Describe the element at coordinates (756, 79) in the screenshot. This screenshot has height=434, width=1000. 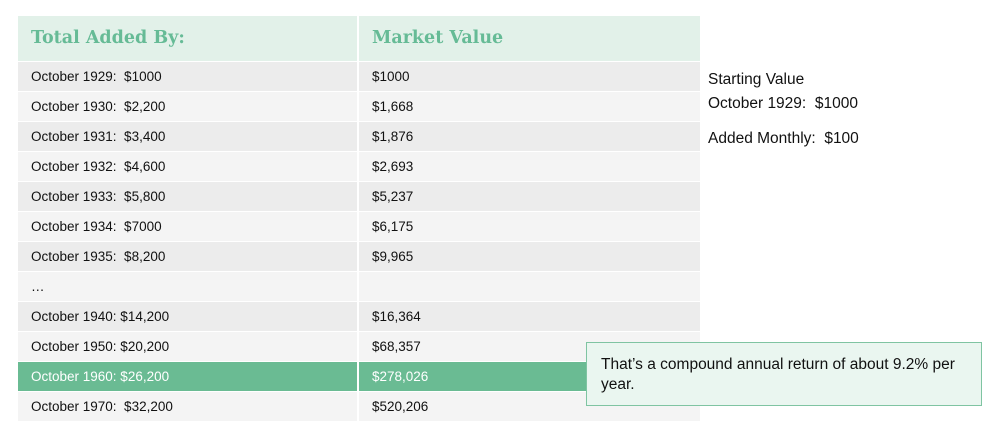
I see `starting-value-label: Starting Value` at that location.